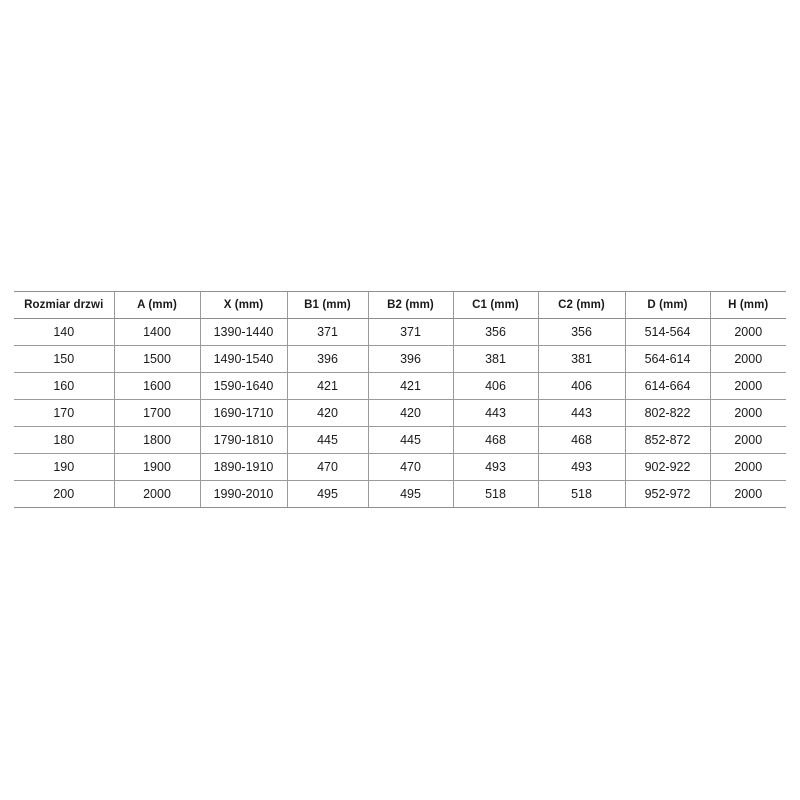 This screenshot has width=800, height=800. Describe the element at coordinates (668, 359) in the screenshot. I see `table-cell: 564-614` at that location.